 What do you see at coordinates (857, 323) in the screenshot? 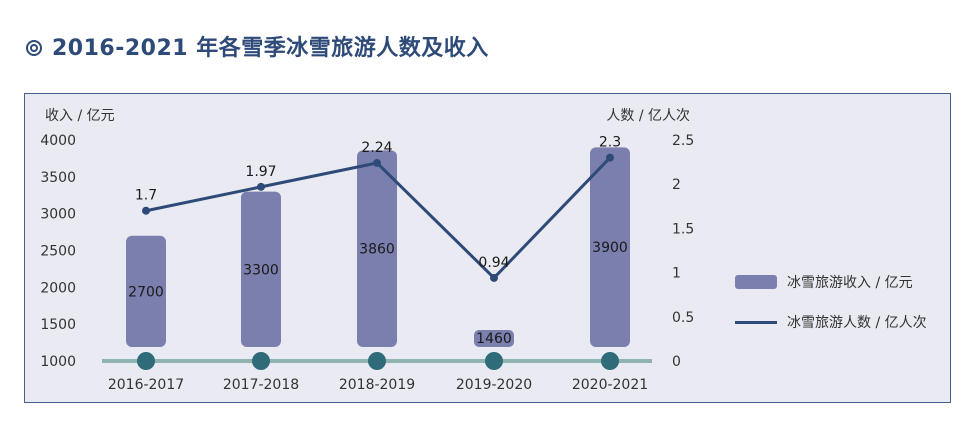
I see `legend-label-visitors: 冰雪旅游人数 / 亿人次` at bounding box center [857, 323].